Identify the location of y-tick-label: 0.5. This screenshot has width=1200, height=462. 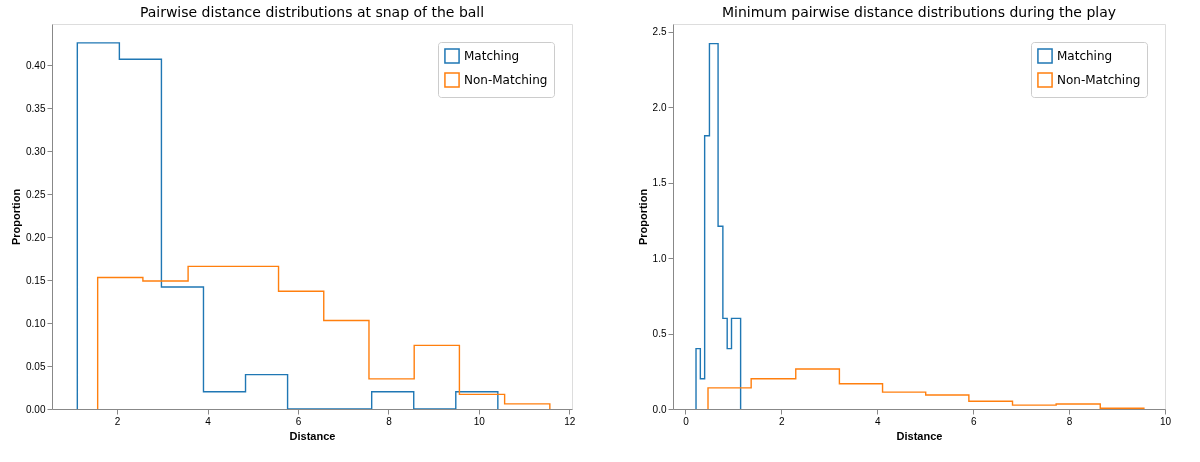
(659, 334).